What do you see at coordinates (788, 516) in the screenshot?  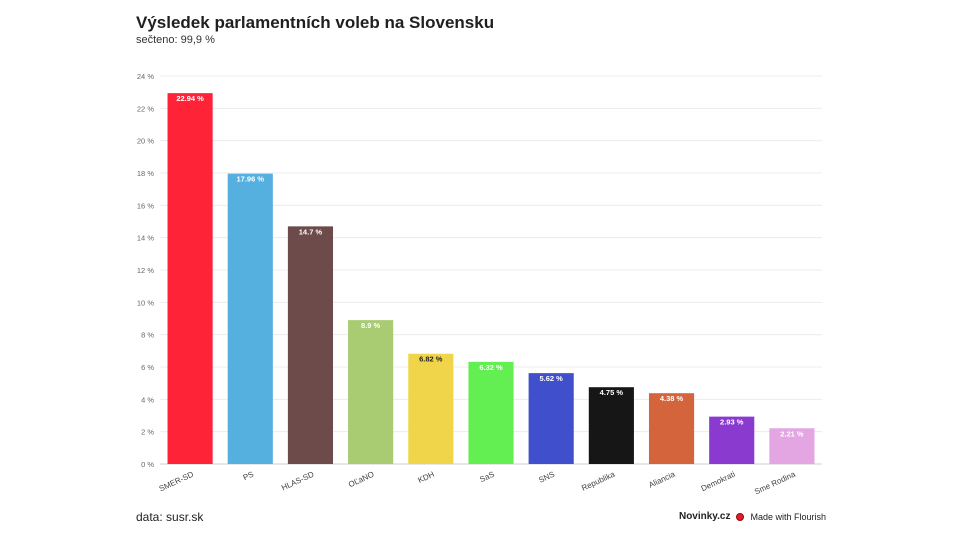 I see `made-with-flourish-link: Made with Flourish` at bounding box center [788, 516].